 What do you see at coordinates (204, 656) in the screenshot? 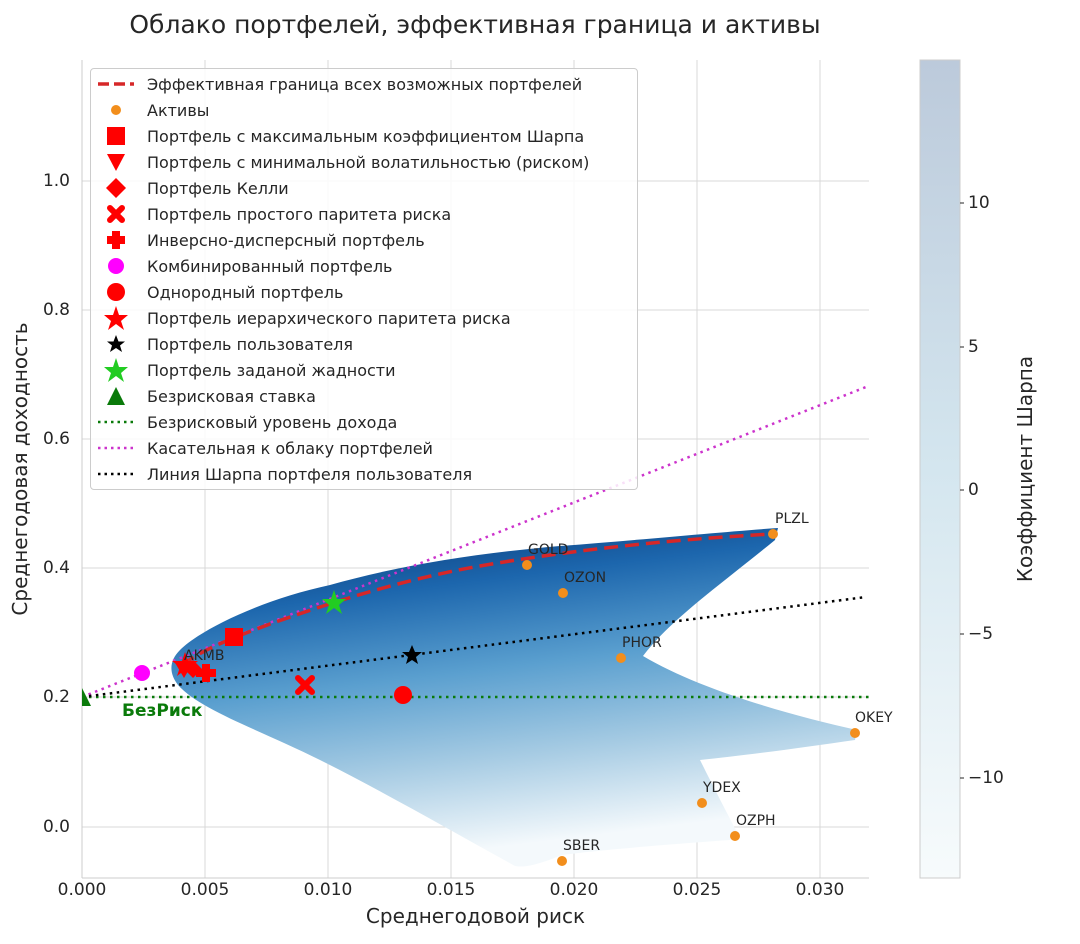
I see `asset-label-akmb: AKMB` at bounding box center [204, 656].